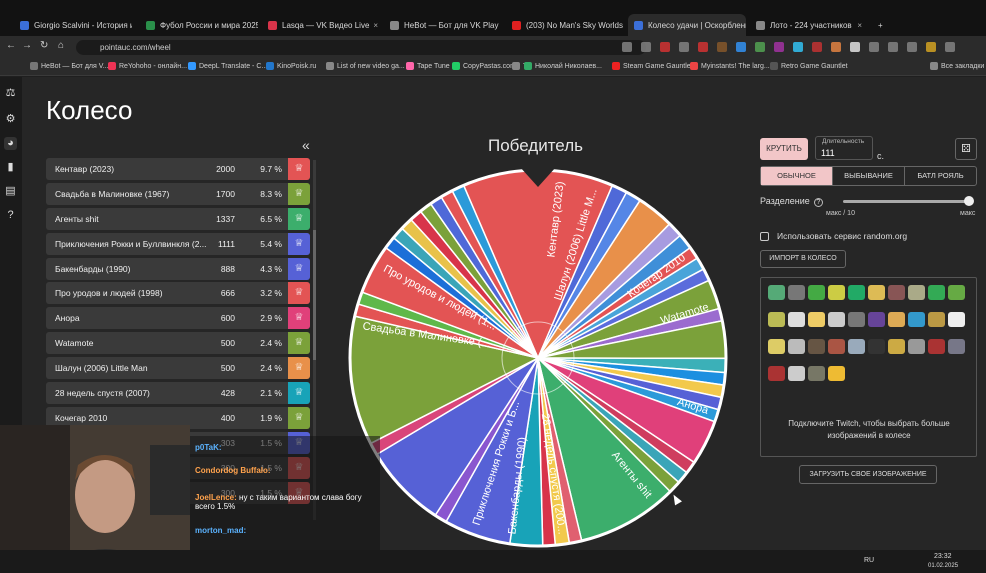 This screenshot has width=986, height=573. I want to click on lot-row: Агенты shit 1337 6.5 % ♕, so click(178, 218).